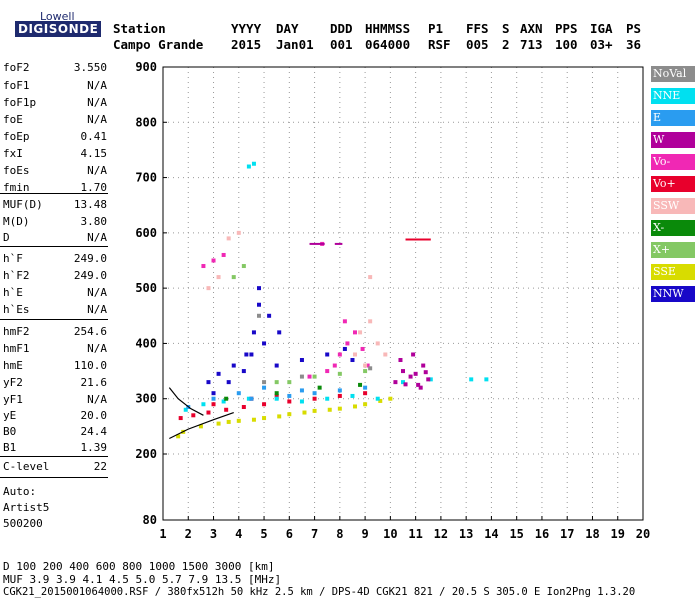 Image resolution: width=700 pixels, height=600 pixels. What do you see at coordinates (213, 534) in the screenshot?
I see `x-tick-label: 3` at bounding box center [213, 534].